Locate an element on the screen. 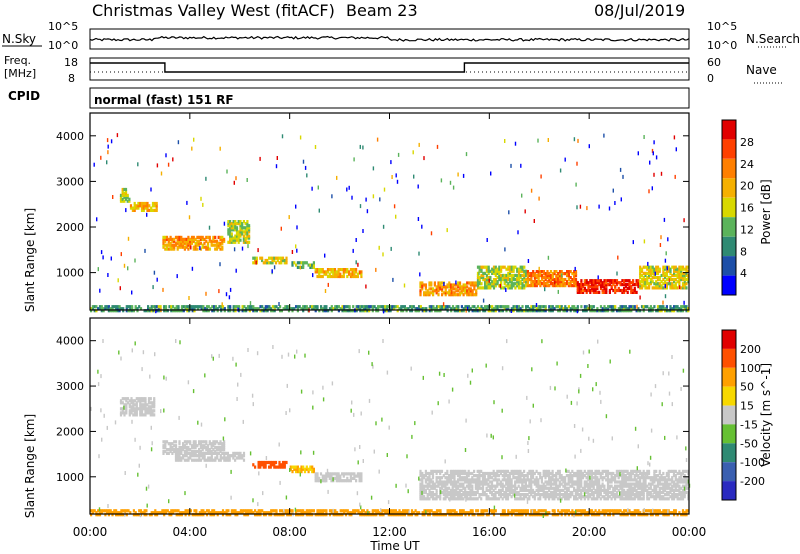 The image size is (800, 554). nave-tick-high: 60 is located at coordinates (714, 62).